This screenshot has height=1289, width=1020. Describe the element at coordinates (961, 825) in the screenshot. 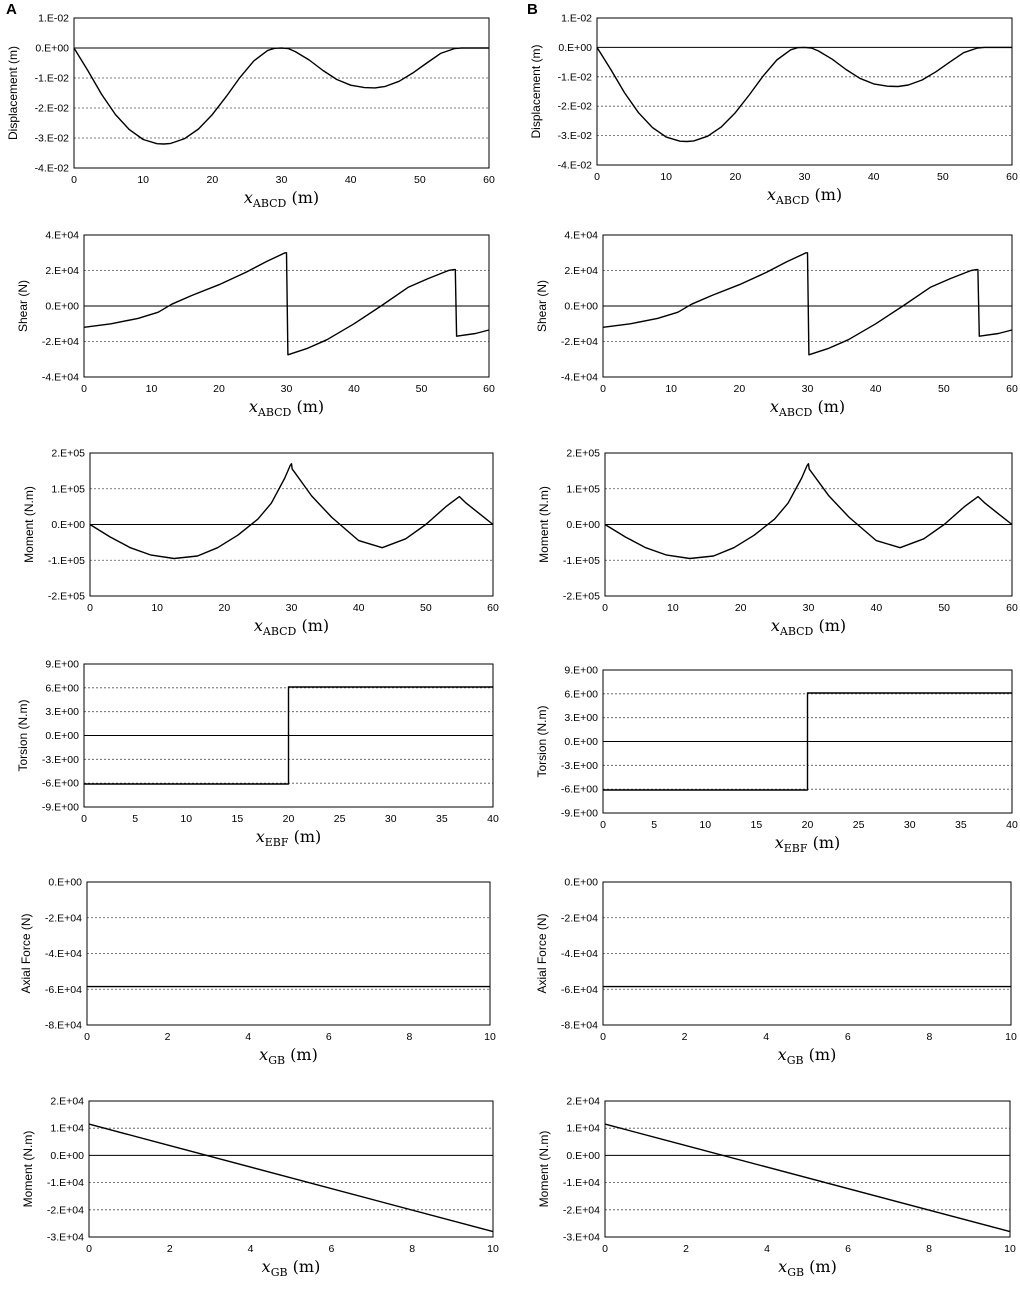

I see `x-tick-label: 35` at that location.